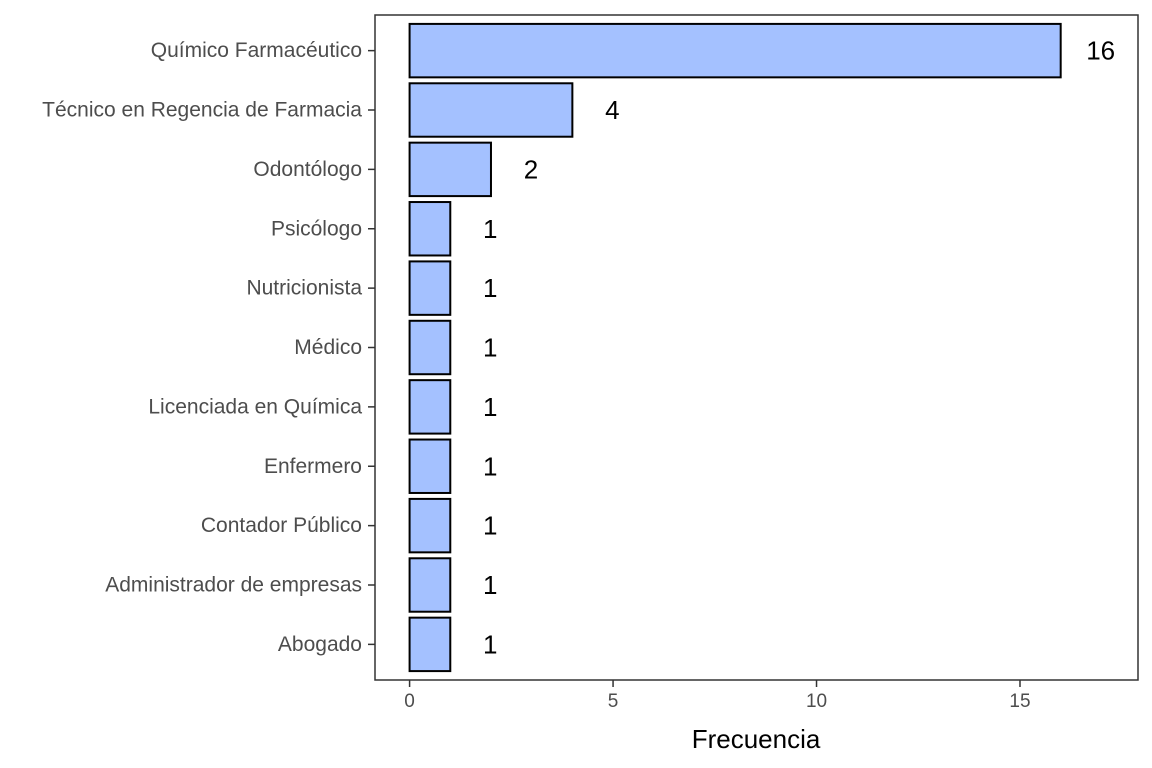  Describe the element at coordinates (816, 701) in the screenshot. I see `x-tick-label-10: 10` at that location.